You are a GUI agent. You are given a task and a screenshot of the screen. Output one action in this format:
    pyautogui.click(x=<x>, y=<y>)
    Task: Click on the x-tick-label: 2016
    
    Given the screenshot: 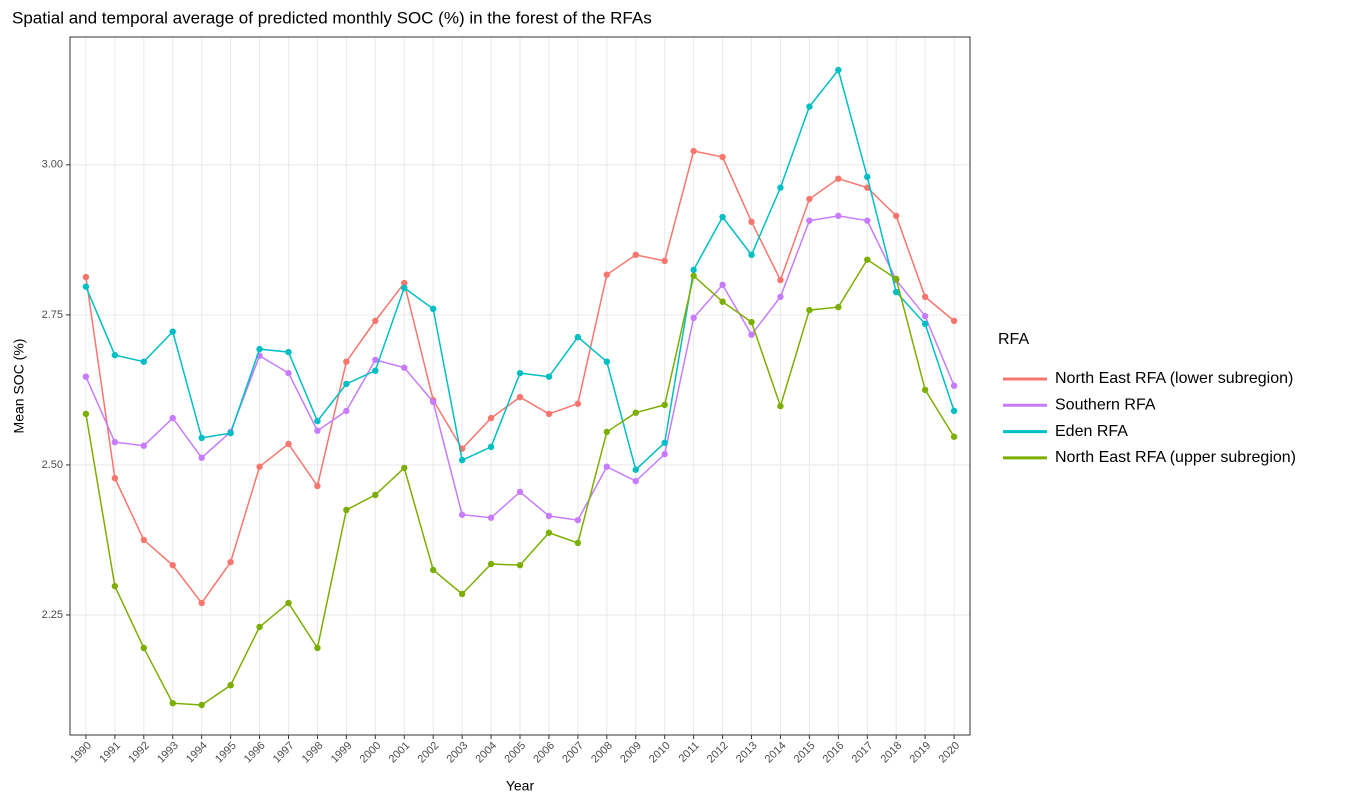 What is the action you would take?
    pyautogui.click(x=834, y=753)
    